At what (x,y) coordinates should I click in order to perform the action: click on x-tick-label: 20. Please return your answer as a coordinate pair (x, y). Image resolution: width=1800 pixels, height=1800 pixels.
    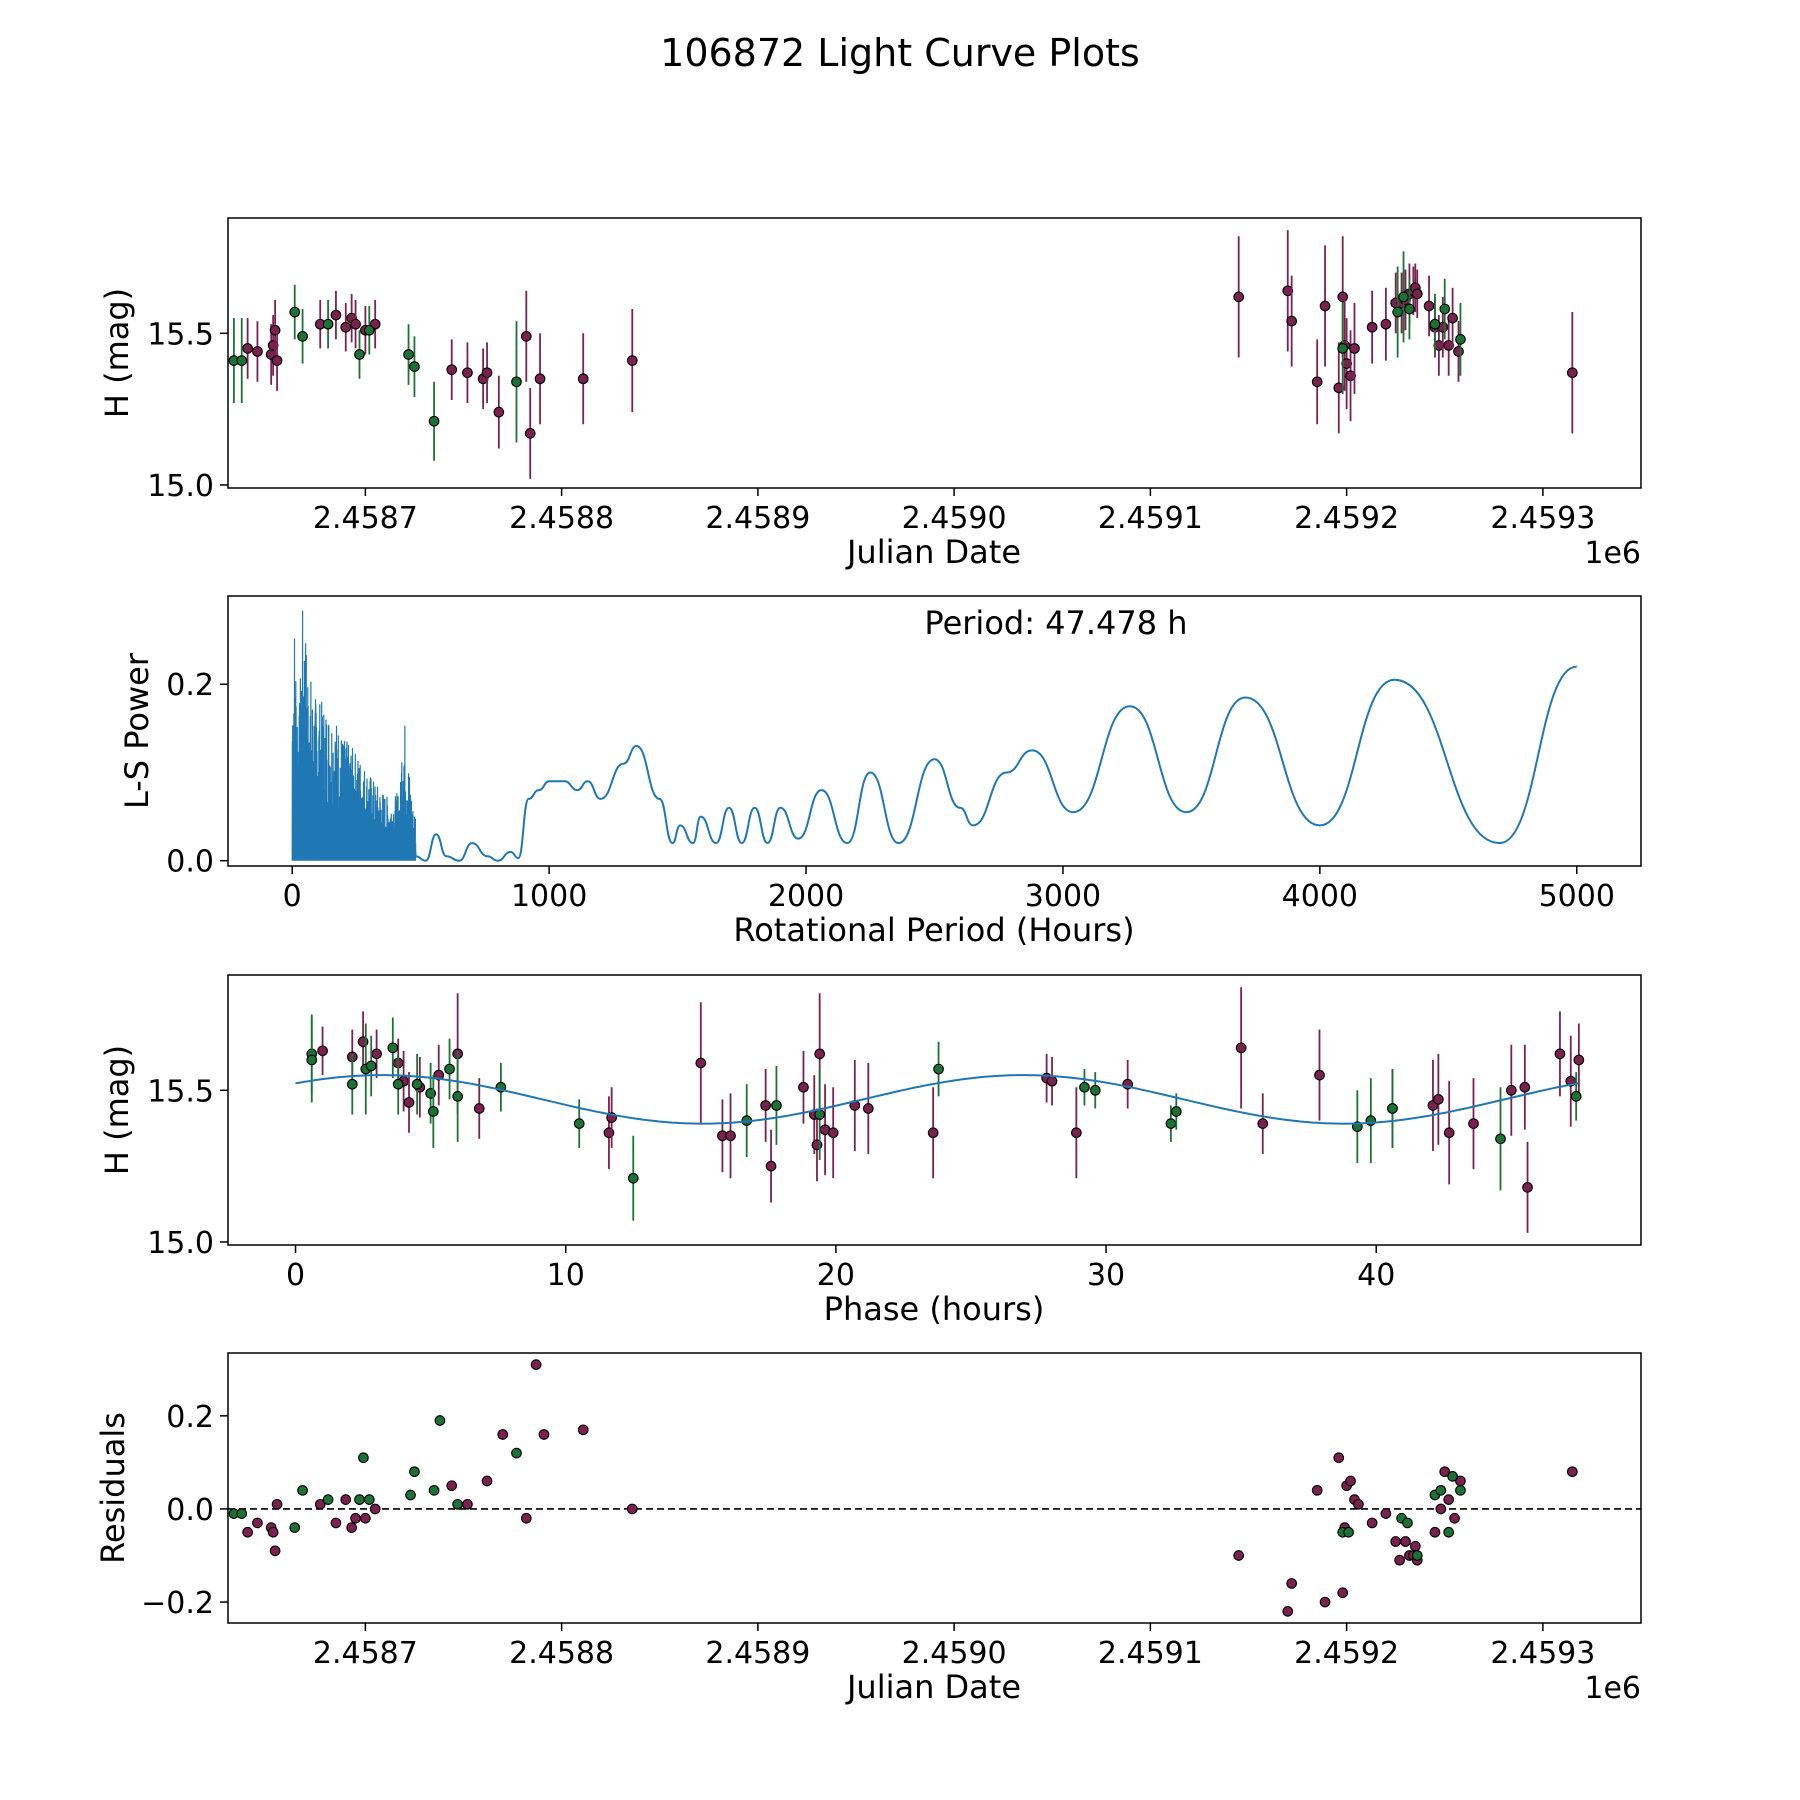
    Looking at the image, I should click on (836, 1275).